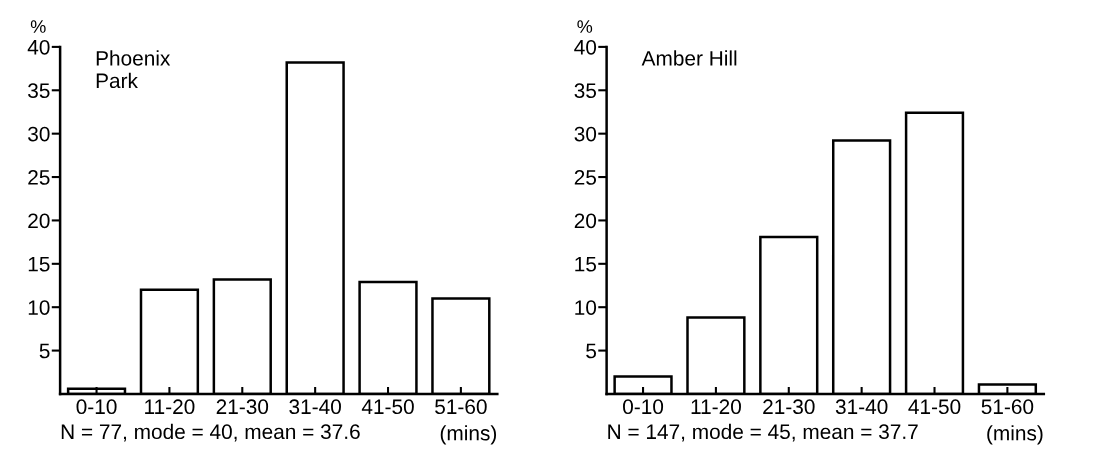  Describe the element at coordinates (763, 432) in the screenshot. I see `x-axis-title: N = 147, mode = 45, mean = 37.7` at that location.